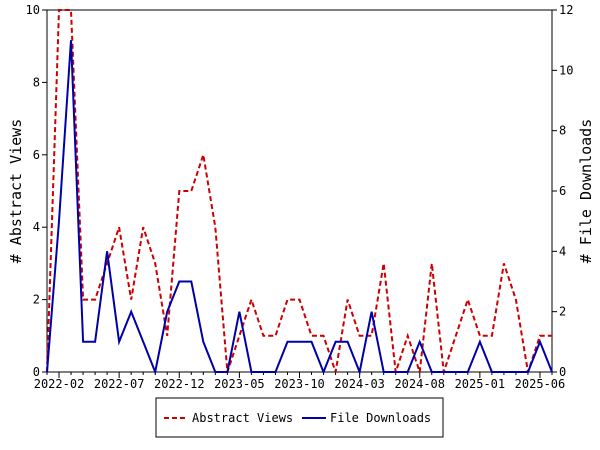 The height and width of the screenshot is (450, 600). What do you see at coordinates (566, 70) in the screenshot?
I see `right-y-tick-label: 10` at bounding box center [566, 70].